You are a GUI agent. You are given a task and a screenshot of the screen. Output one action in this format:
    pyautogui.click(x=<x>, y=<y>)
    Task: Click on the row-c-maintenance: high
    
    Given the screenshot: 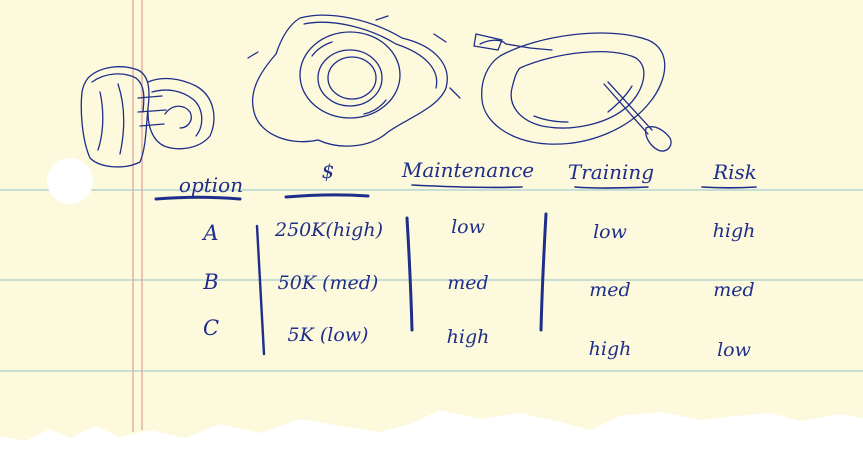 What is the action you would take?
    pyautogui.click(x=468, y=337)
    